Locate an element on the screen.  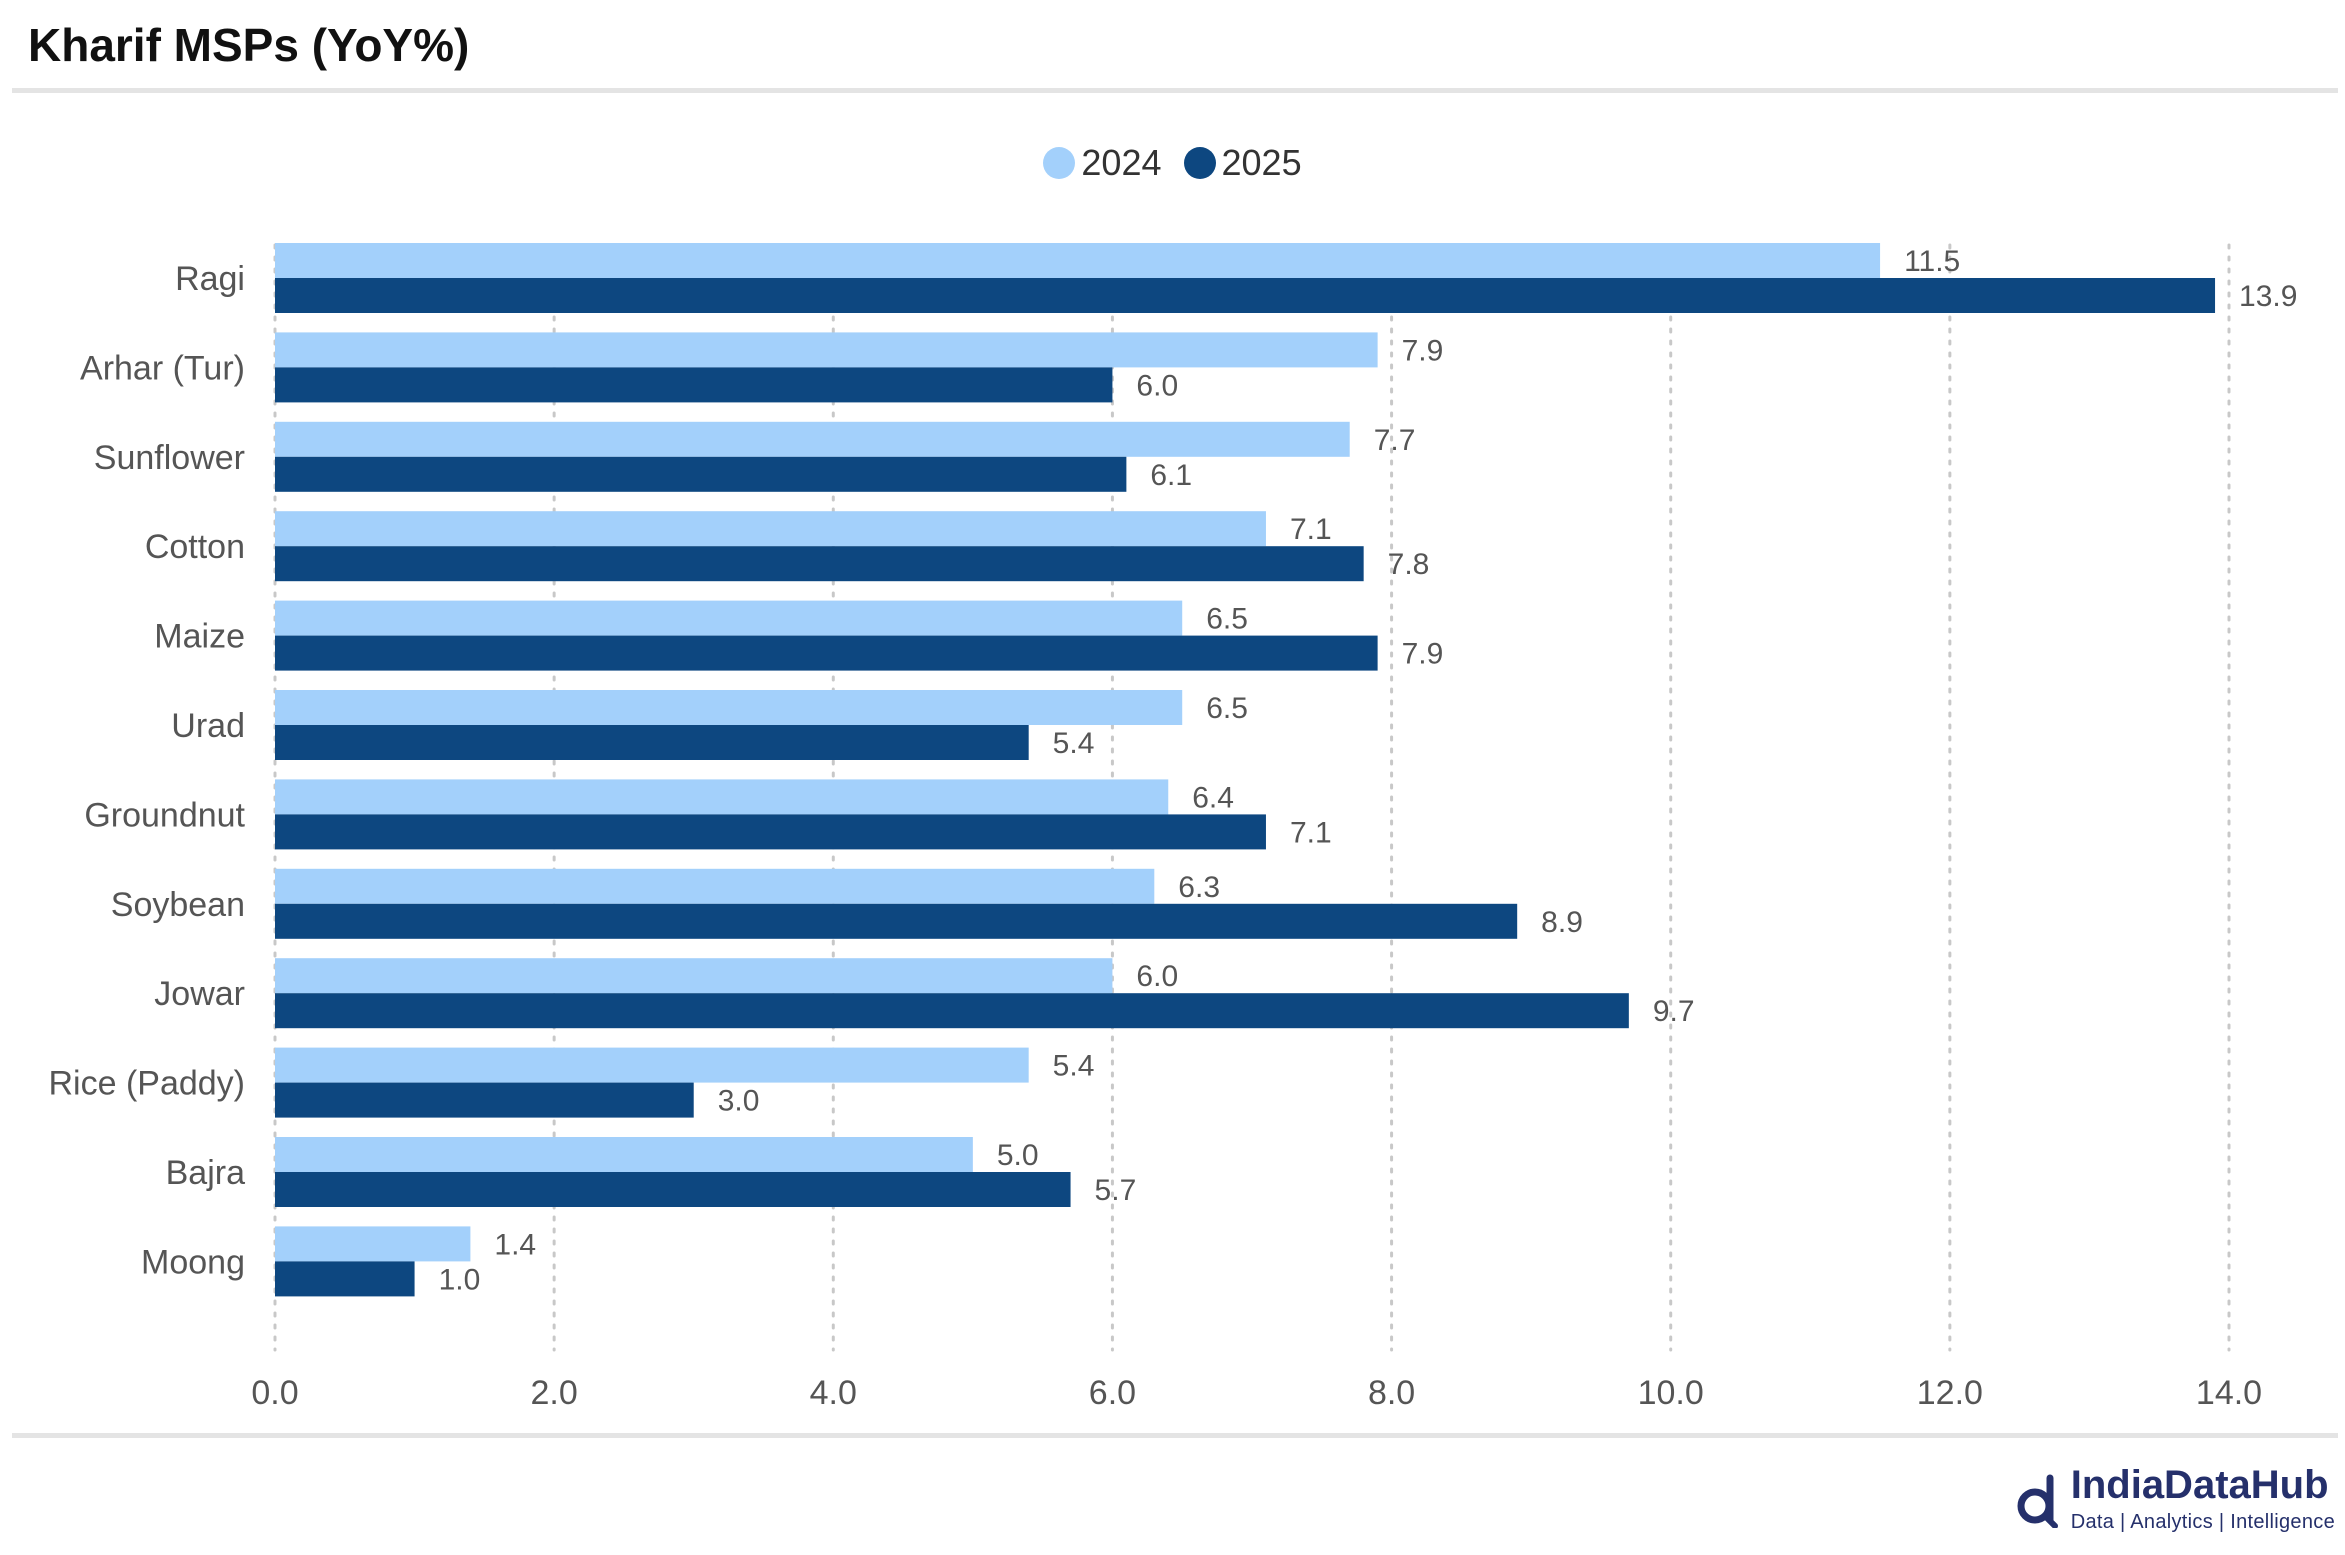
x-tick-label: 10.0 is located at coordinates (1671, 1393).